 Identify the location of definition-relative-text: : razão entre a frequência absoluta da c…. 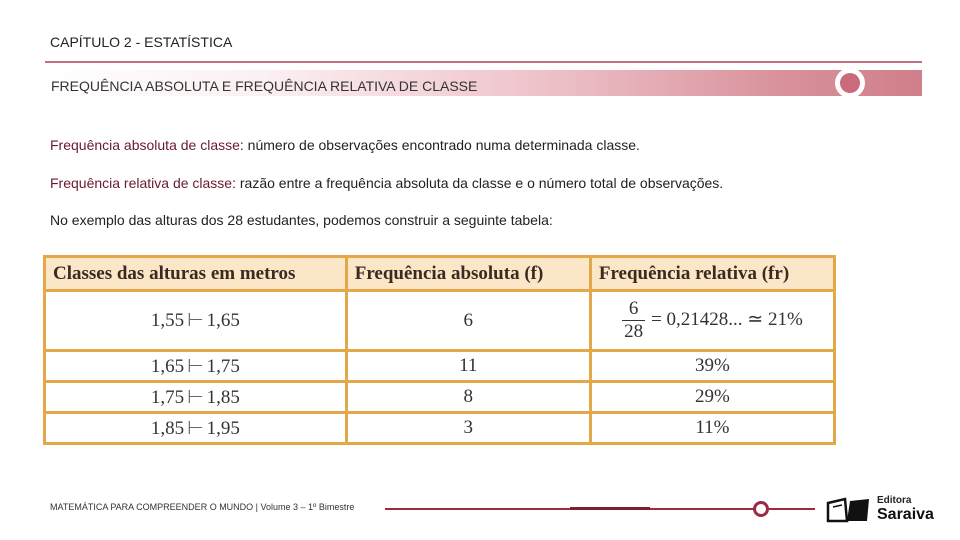
(478, 183).